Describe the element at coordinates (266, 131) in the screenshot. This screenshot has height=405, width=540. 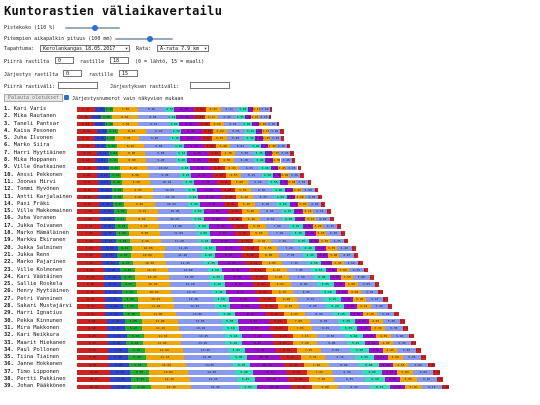
I see `split-segment: 2.15` at that location.